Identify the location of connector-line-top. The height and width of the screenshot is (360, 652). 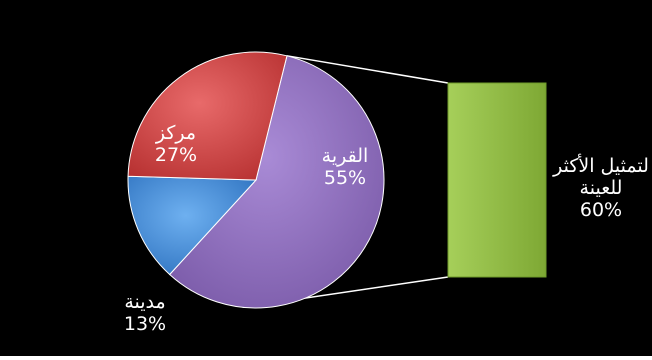
(367, 69).